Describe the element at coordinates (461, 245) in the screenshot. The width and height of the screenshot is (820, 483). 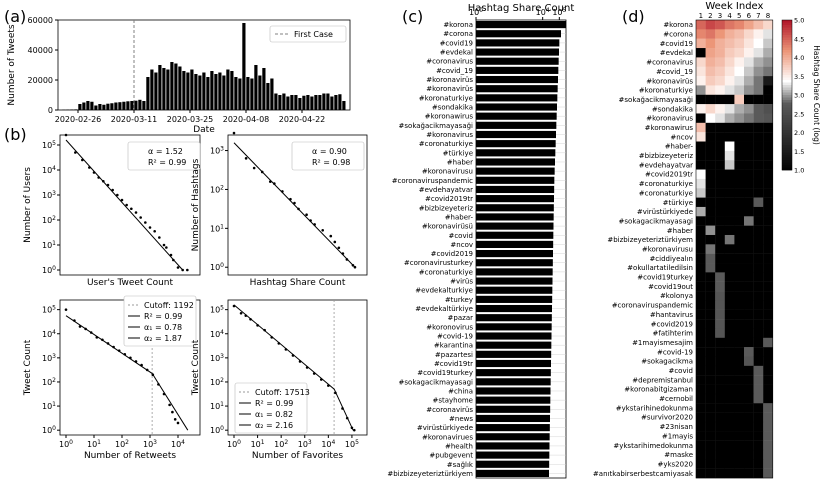
I see `category-label: #ncov` at that location.